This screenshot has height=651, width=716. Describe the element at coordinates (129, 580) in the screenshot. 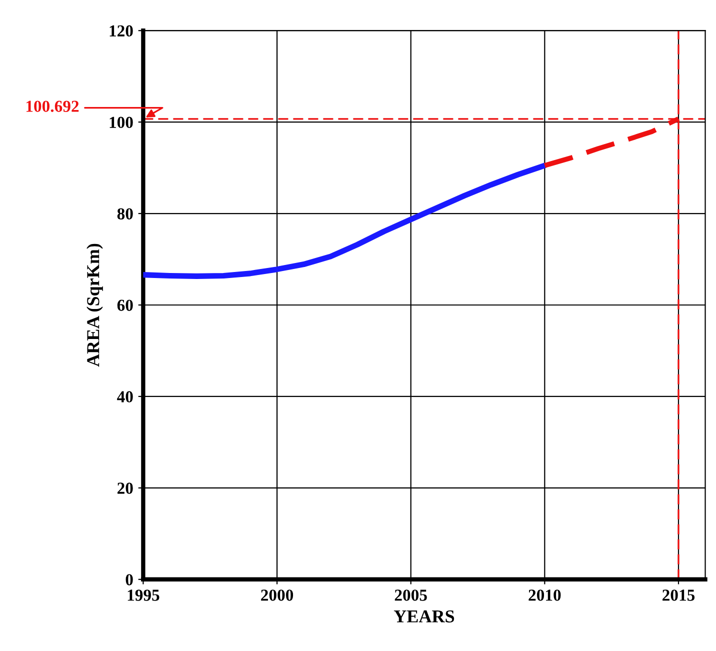

I see `y-tick-label: 0` at that location.